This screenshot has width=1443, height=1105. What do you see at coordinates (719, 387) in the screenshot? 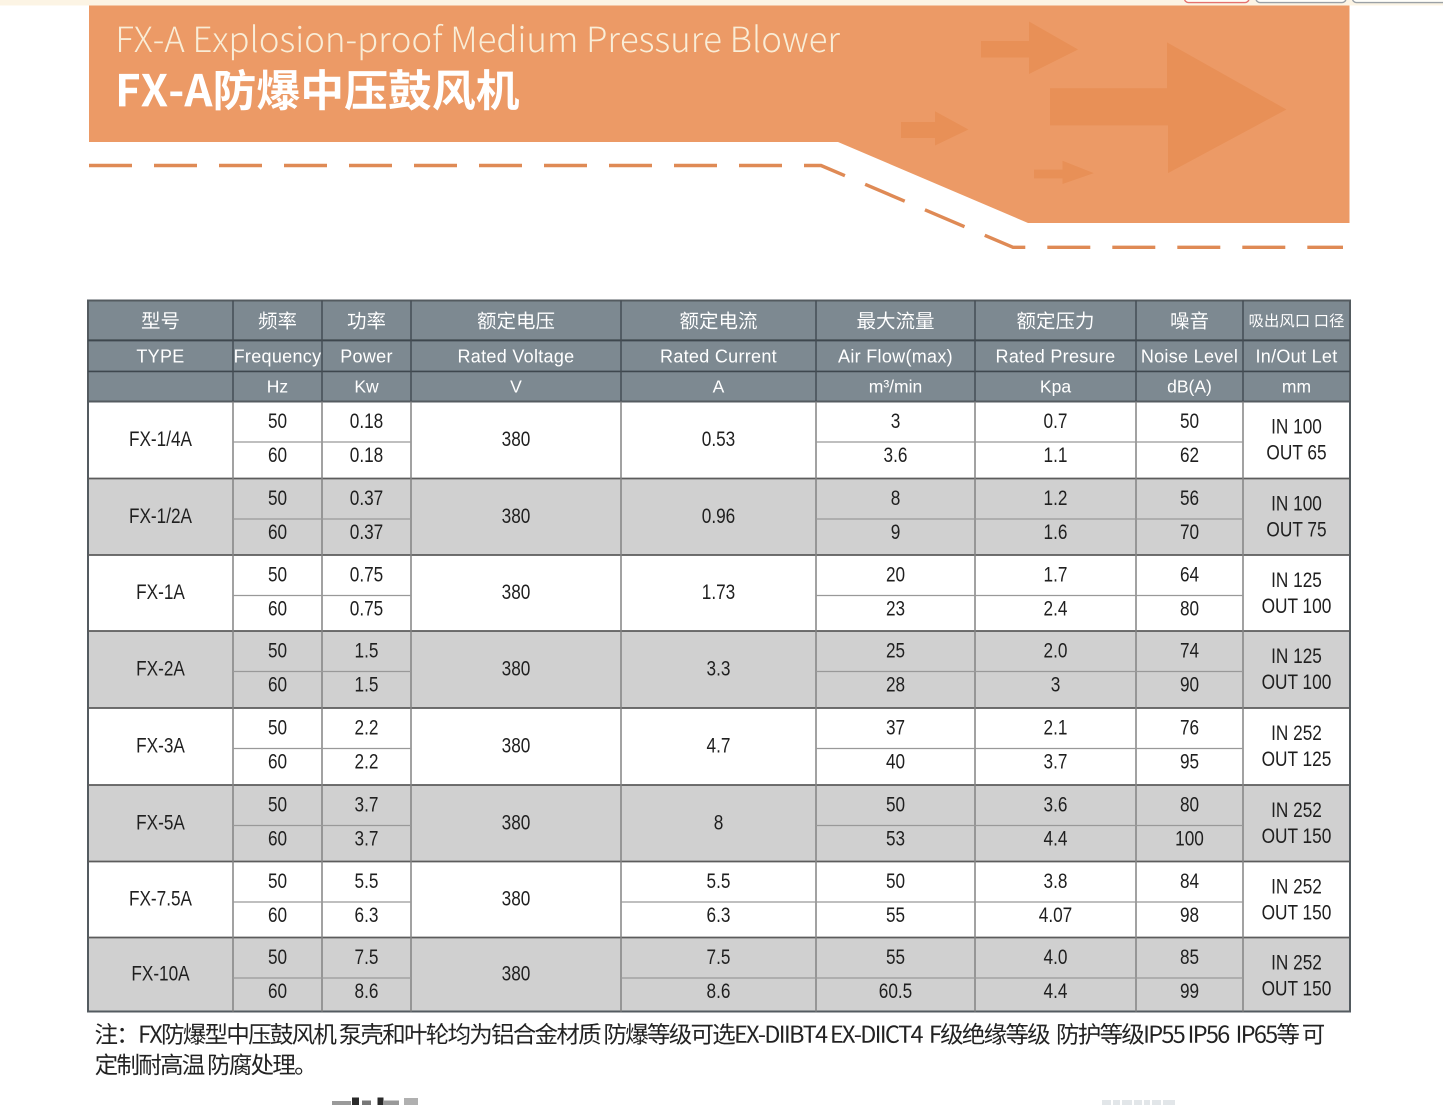
I see `svg-text: A` at bounding box center [719, 387].